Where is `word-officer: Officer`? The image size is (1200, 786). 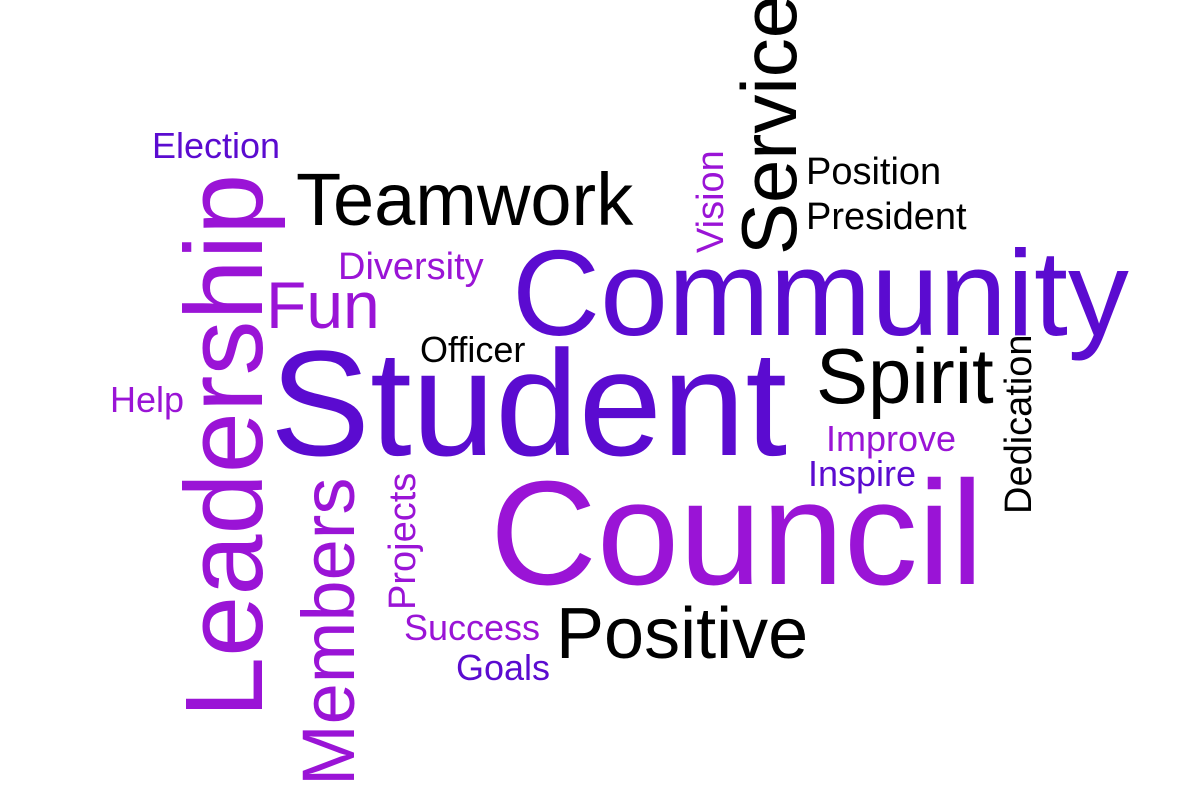
word-officer: Officer is located at coordinates (473, 349).